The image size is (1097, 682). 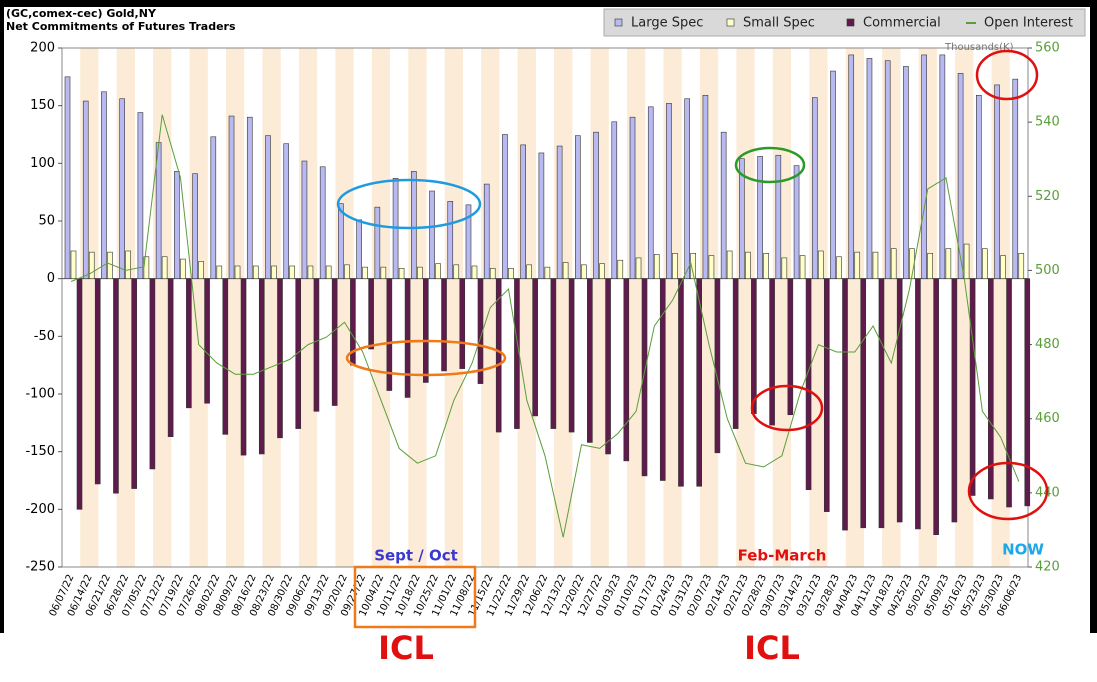 I want to click on y-tick-label: 100, so click(x=42, y=163).